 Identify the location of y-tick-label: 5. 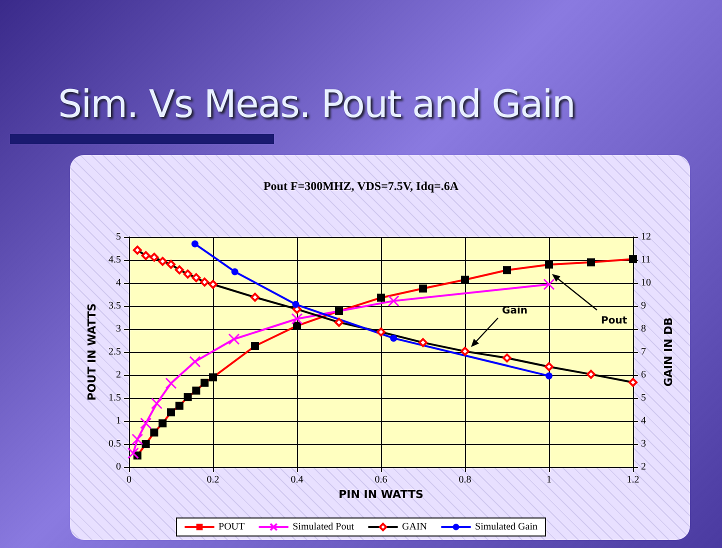
(118, 237).